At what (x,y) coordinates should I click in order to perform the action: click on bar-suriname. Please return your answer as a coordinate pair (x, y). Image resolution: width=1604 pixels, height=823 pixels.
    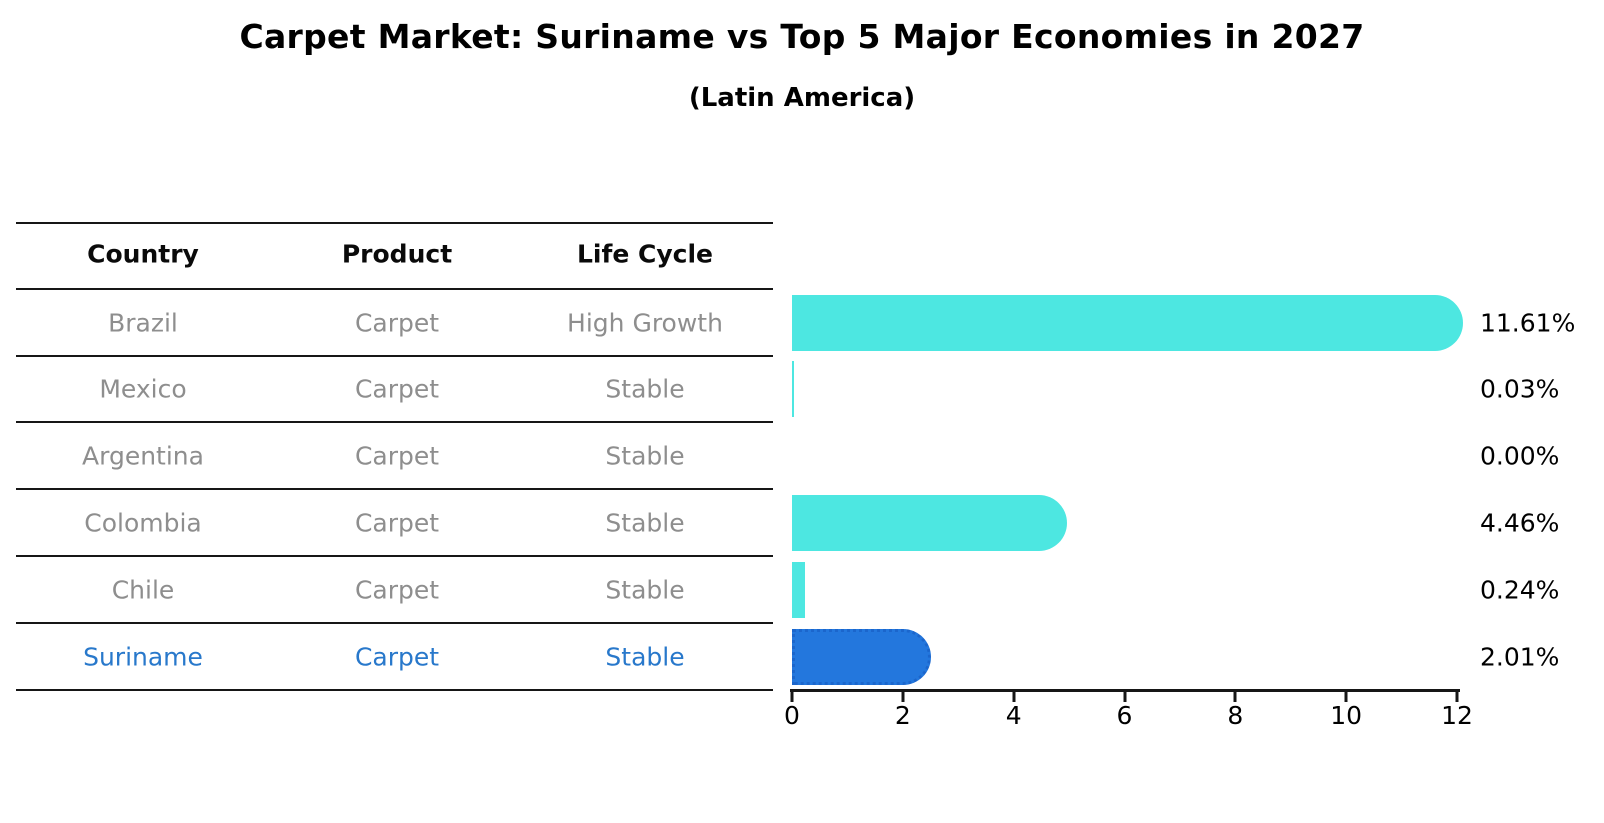
    Looking at the image, I should click on (861, 656).